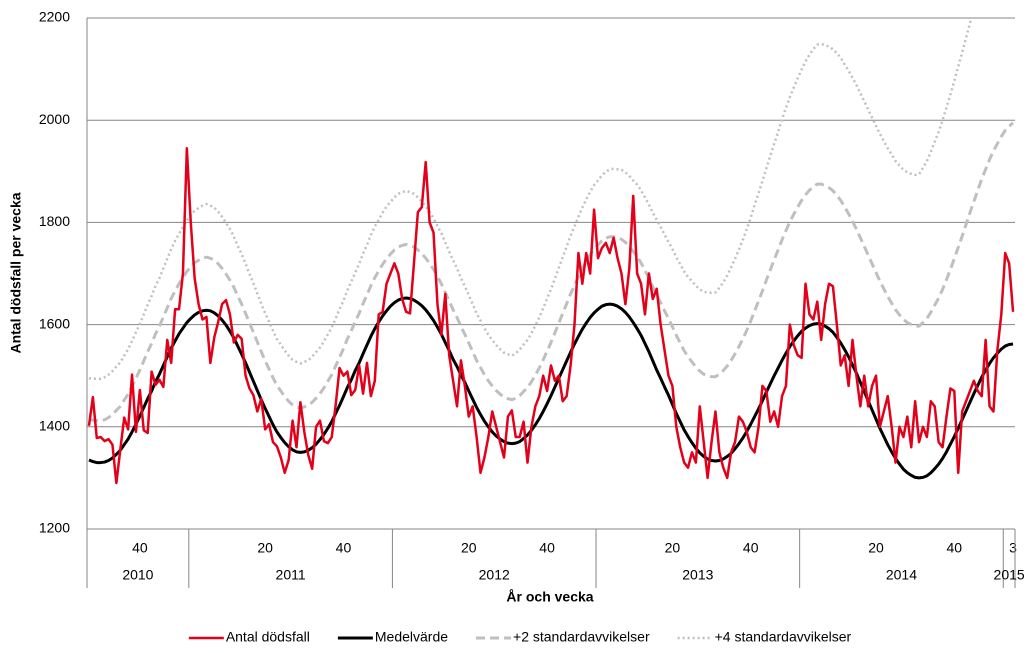 The image size is (1029, 653). Describe the element at coordinates (268, 637) in the screenshot. I see `legend-label: Antal dödsfall` at that location.